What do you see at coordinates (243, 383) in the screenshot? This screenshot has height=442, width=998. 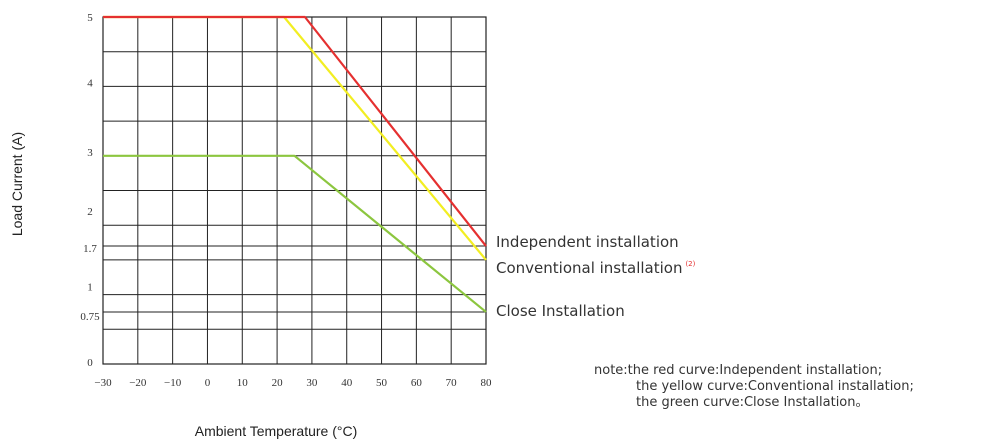 I see `x-tick-label: 10` at bounding box center [243, 383].